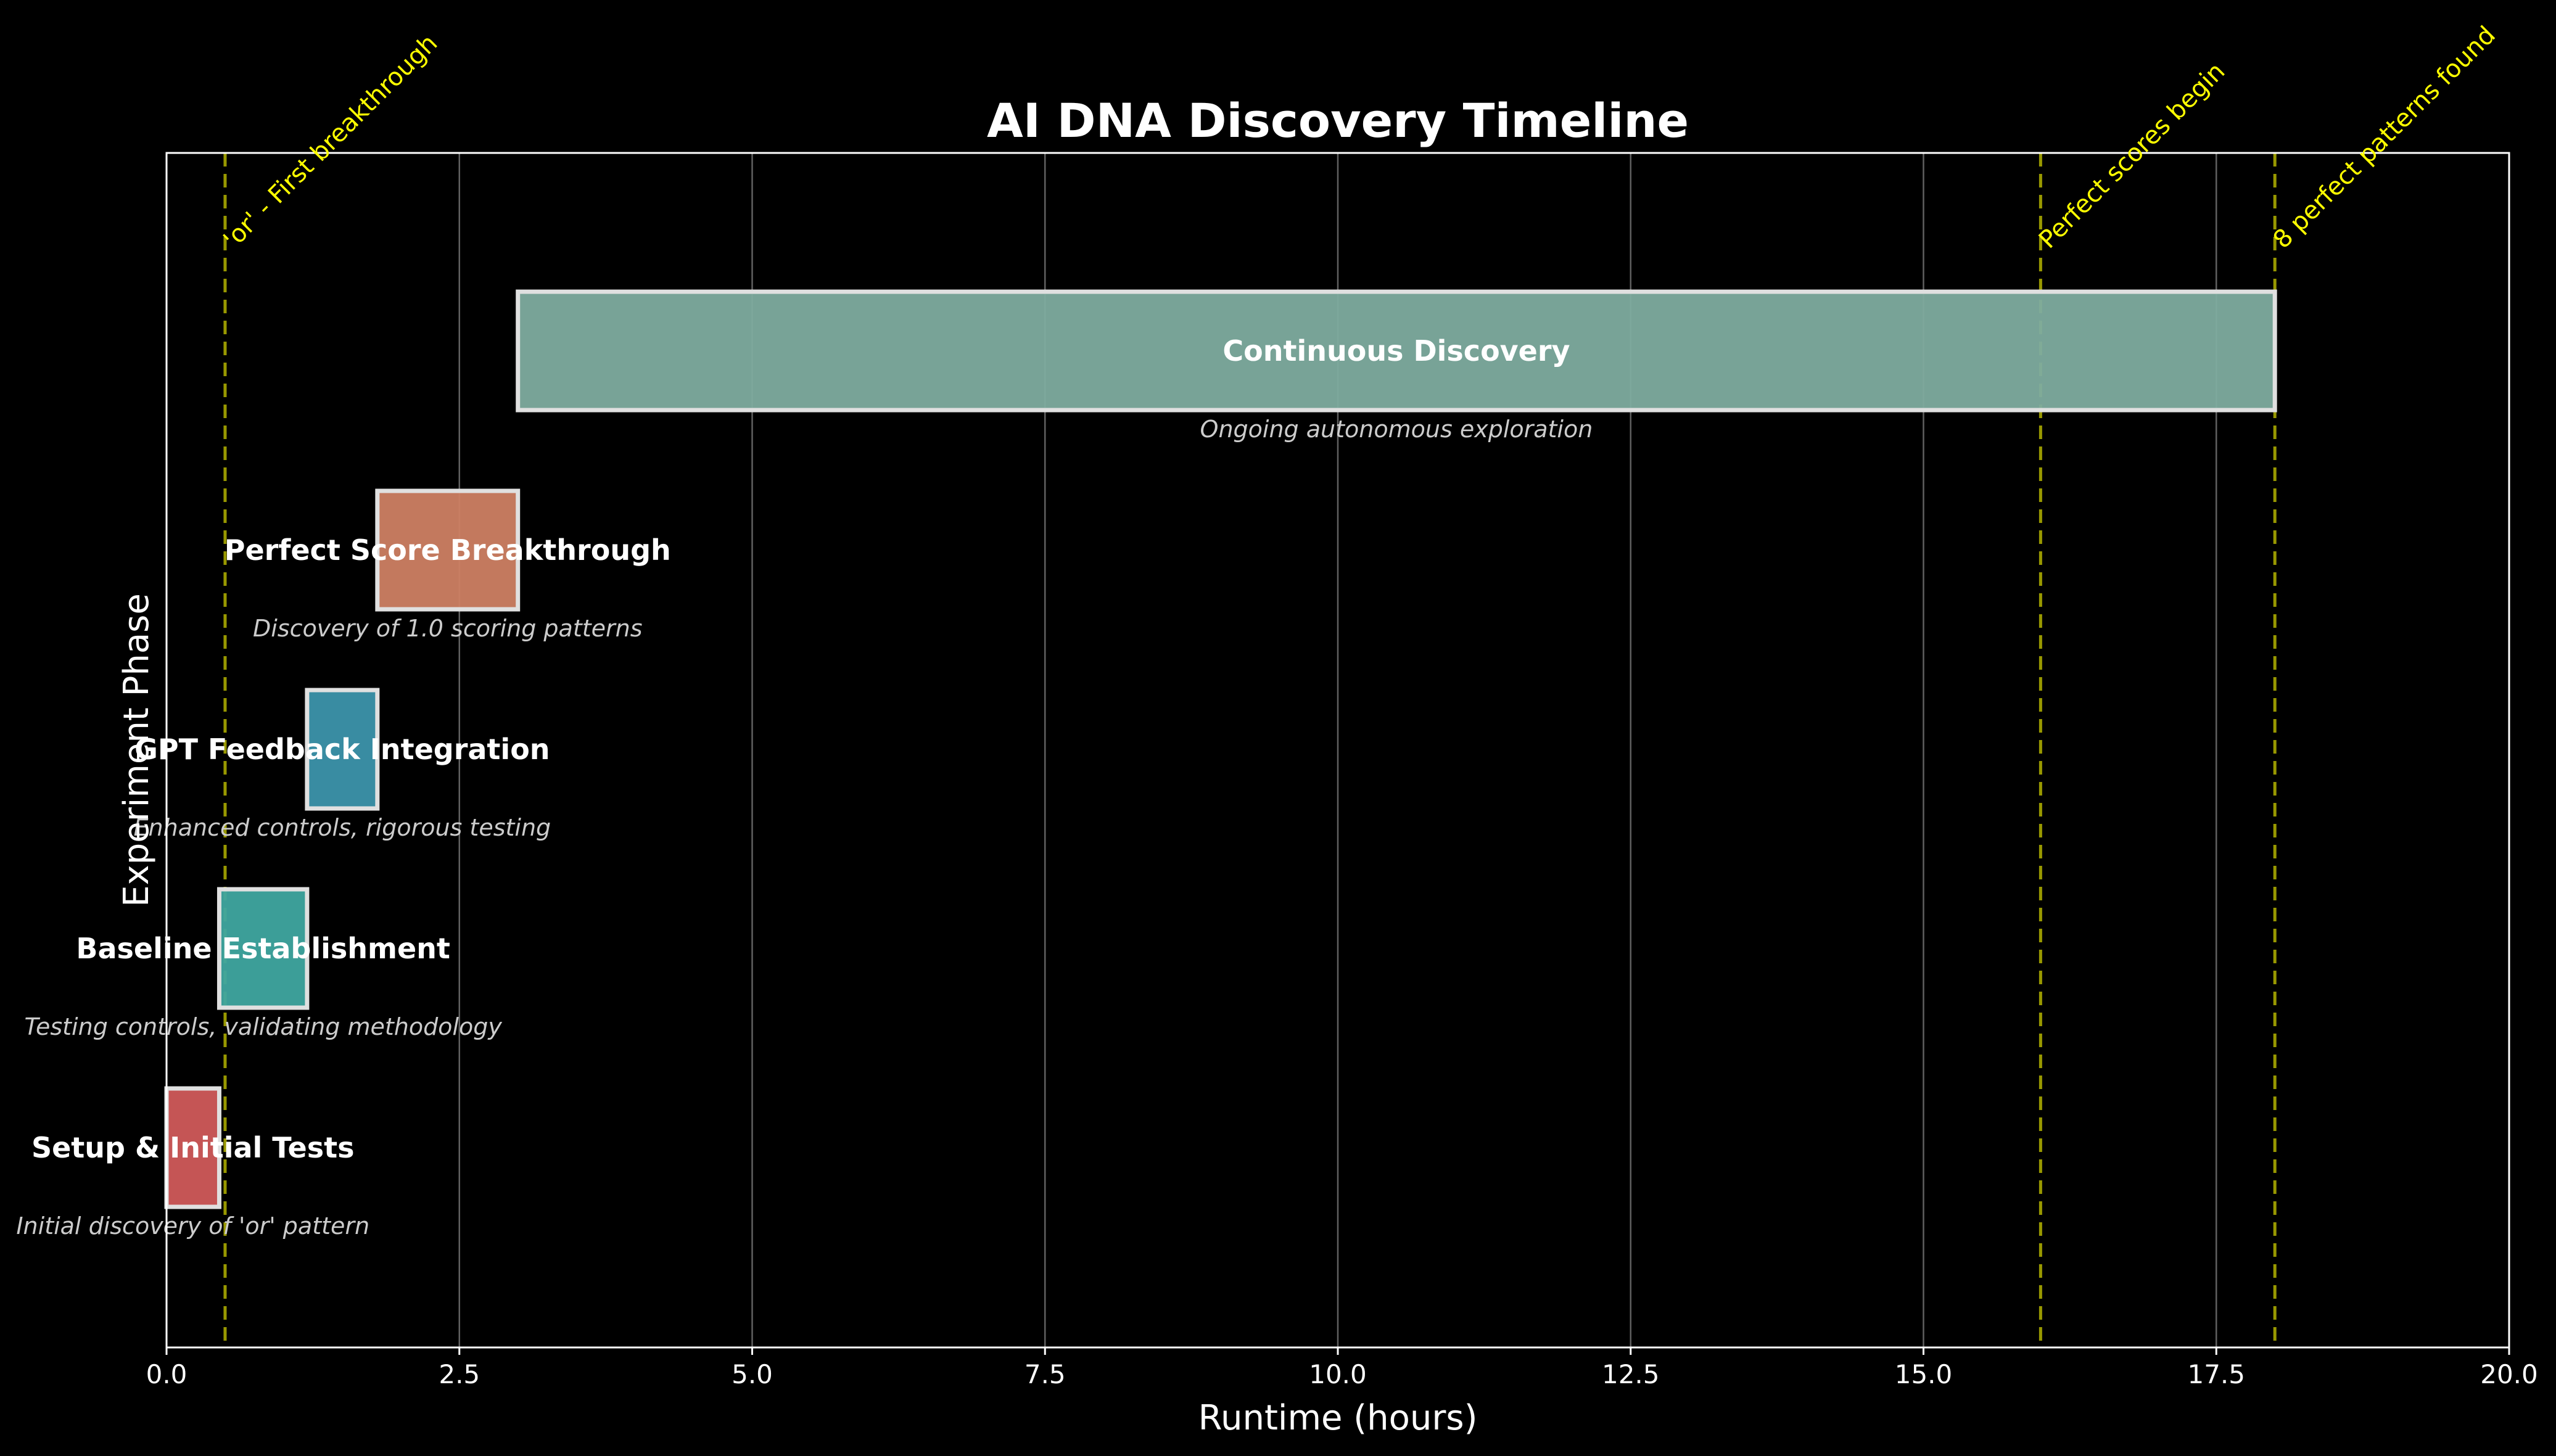 Image resolution: width=2556 pixels, height=1456 pixels. I want to click on phase-label: GPT Feedback Integration, so click(342, 749).